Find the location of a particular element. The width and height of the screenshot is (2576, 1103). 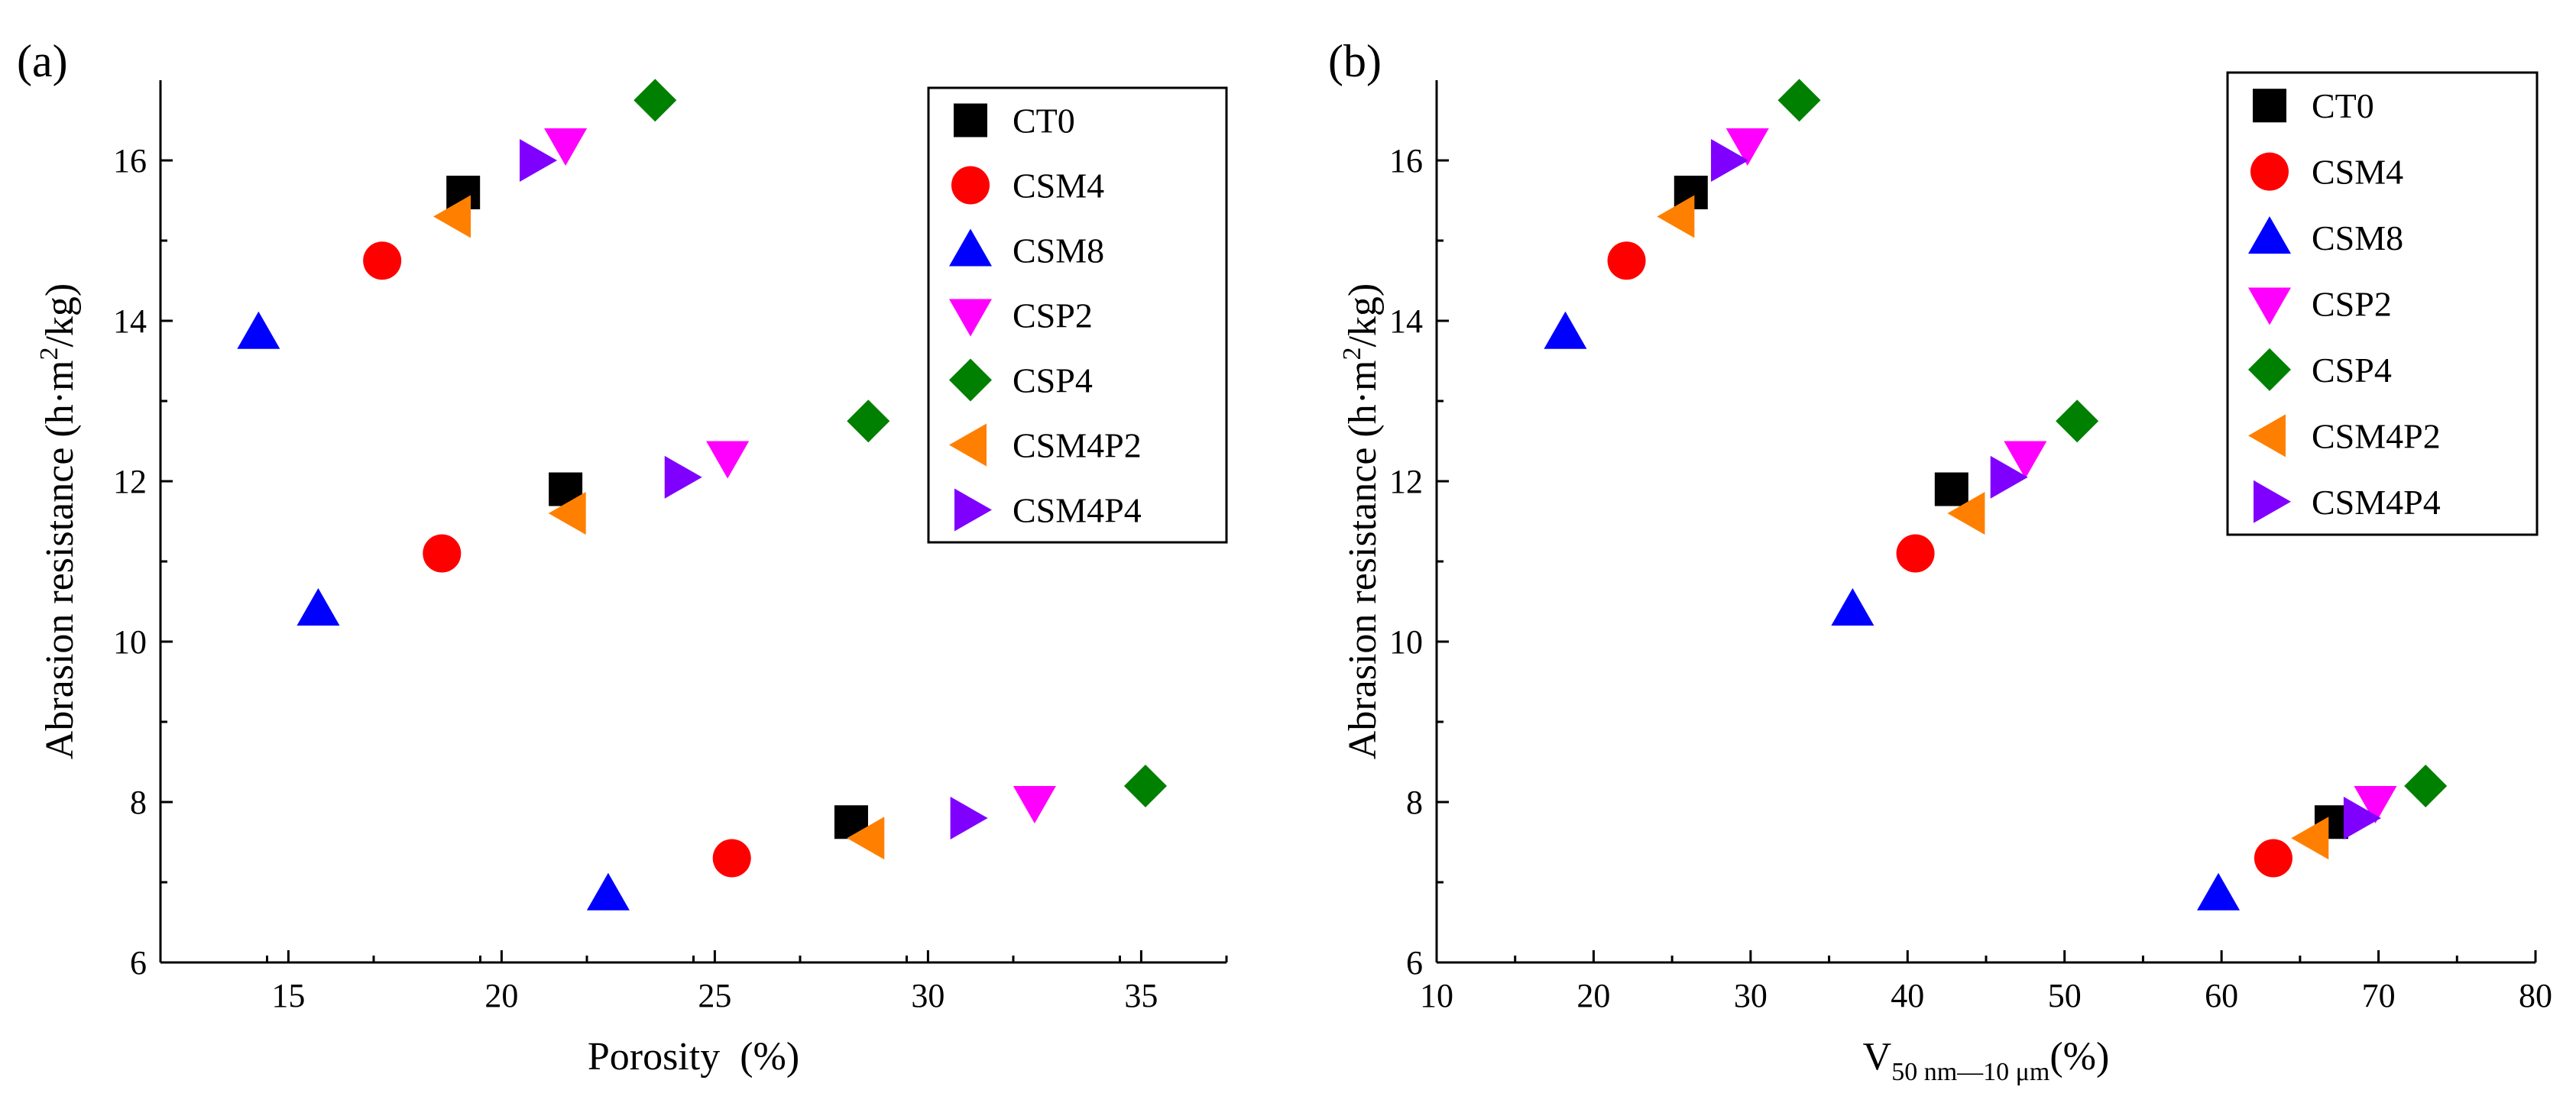

x-tick-label: 25 is located at coordinates (714, 996).